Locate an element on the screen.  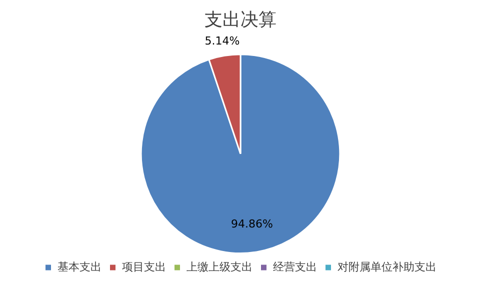
legend-label: 基本支出 is located at coordinates (79, 267).